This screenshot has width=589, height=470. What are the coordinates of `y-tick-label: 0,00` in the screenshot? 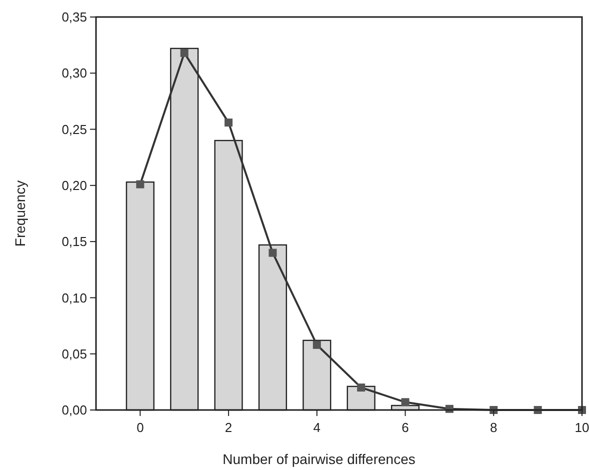 It's located at (74, 410).